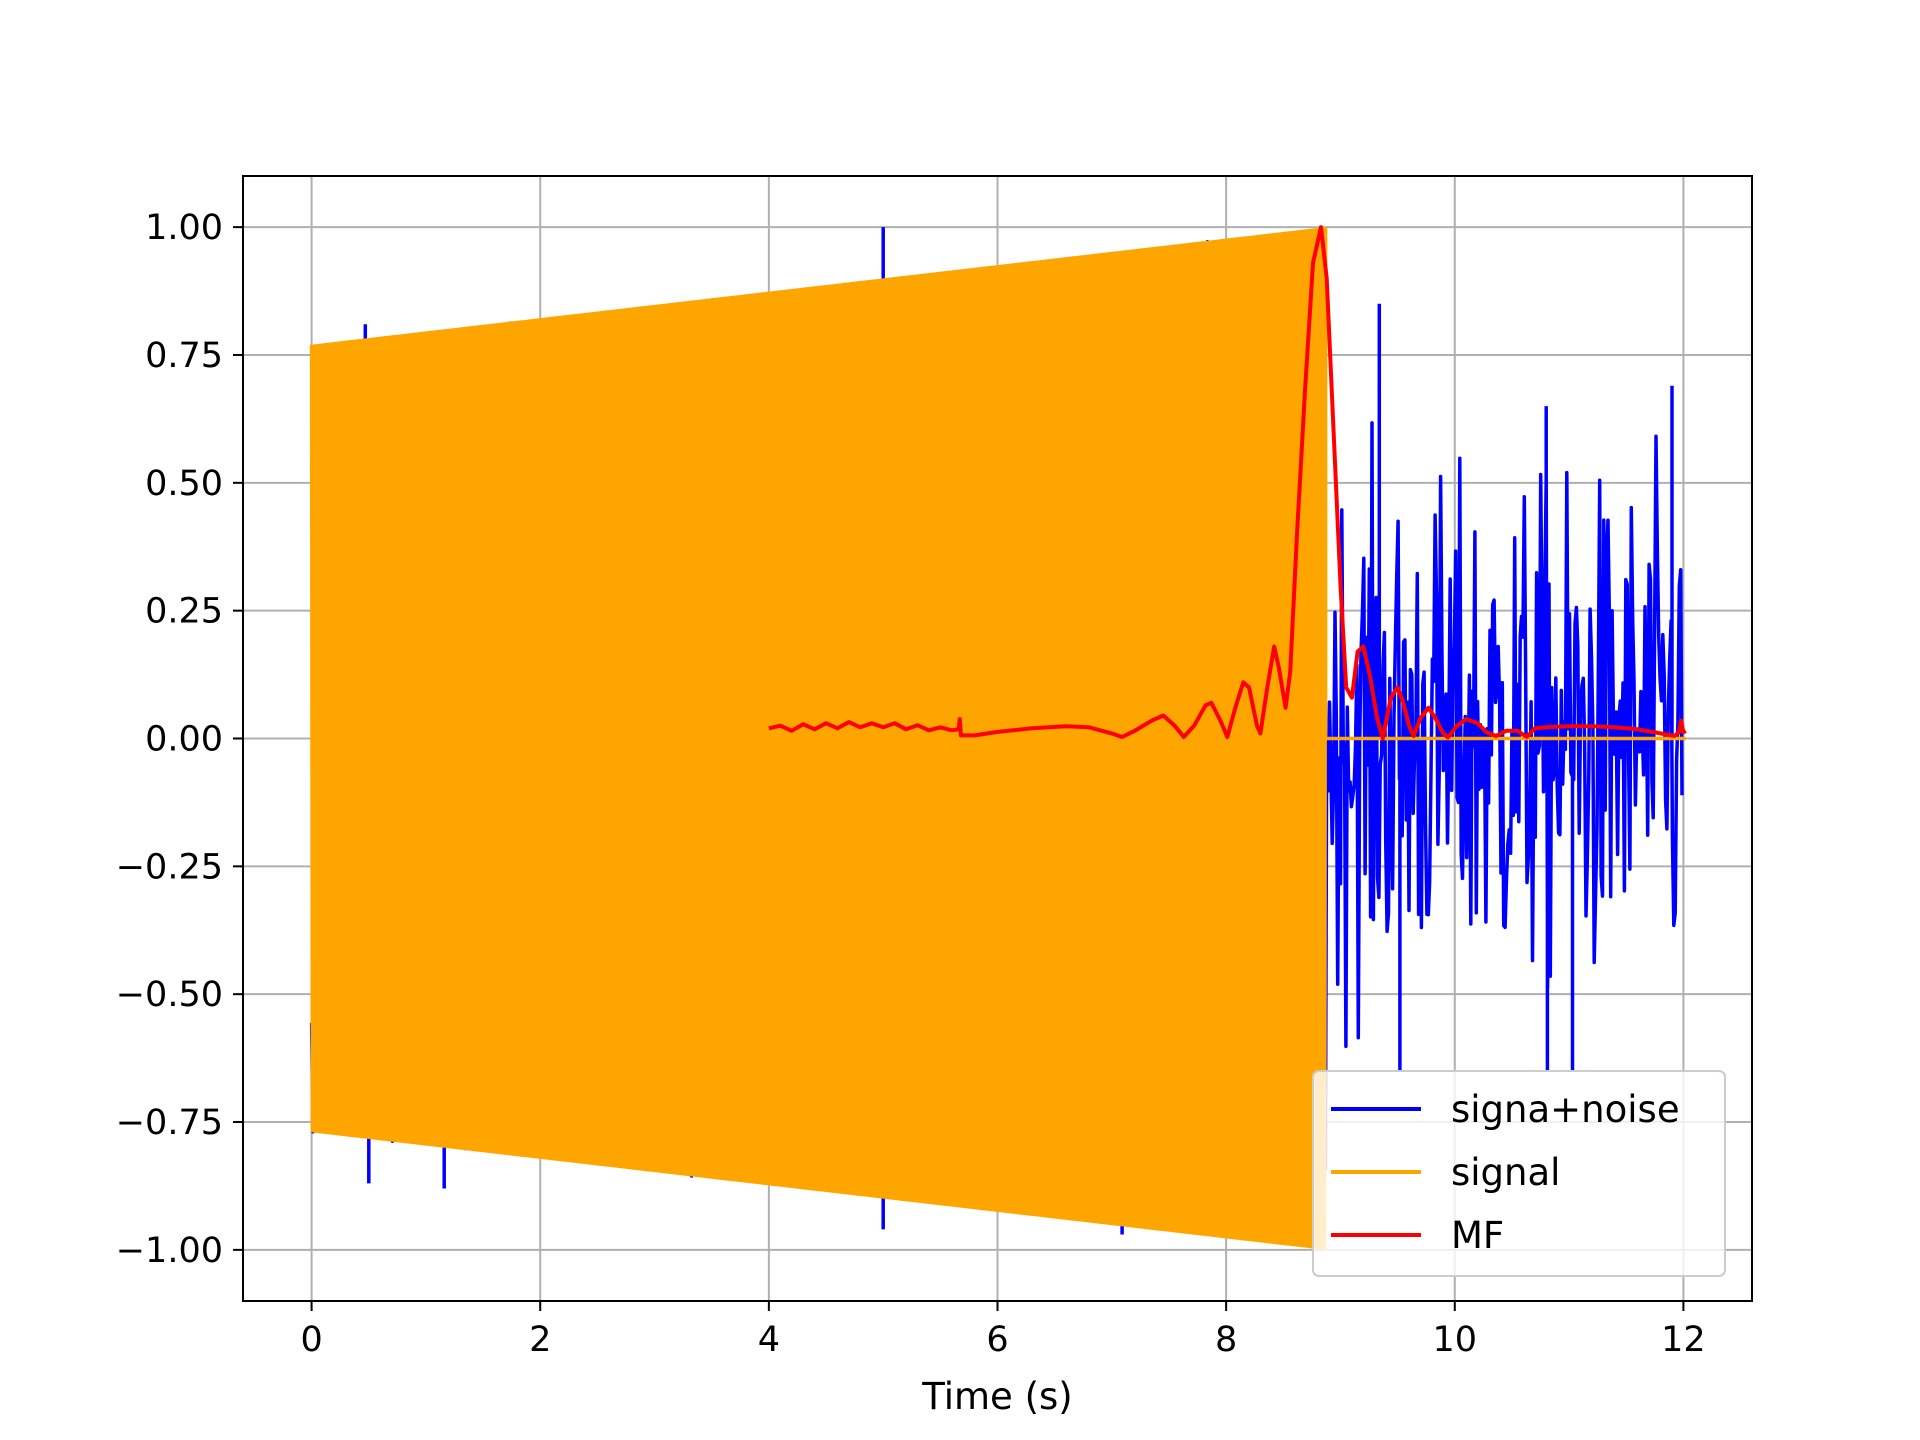 This screenshot has width=1920, height=1440. Describe the element at coordinates (540, 1340) in the screenshot. I see `x-tick-label: 2` at that location.